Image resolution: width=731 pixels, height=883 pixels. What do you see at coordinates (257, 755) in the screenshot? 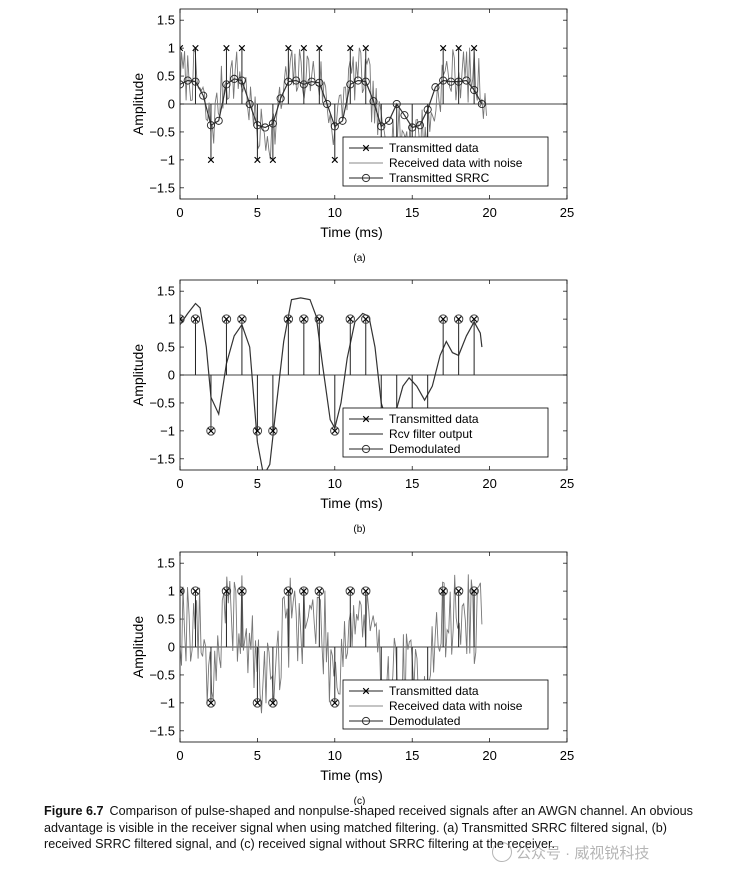
I see `x-tick-label: 5` at bounding box center [257, 755].